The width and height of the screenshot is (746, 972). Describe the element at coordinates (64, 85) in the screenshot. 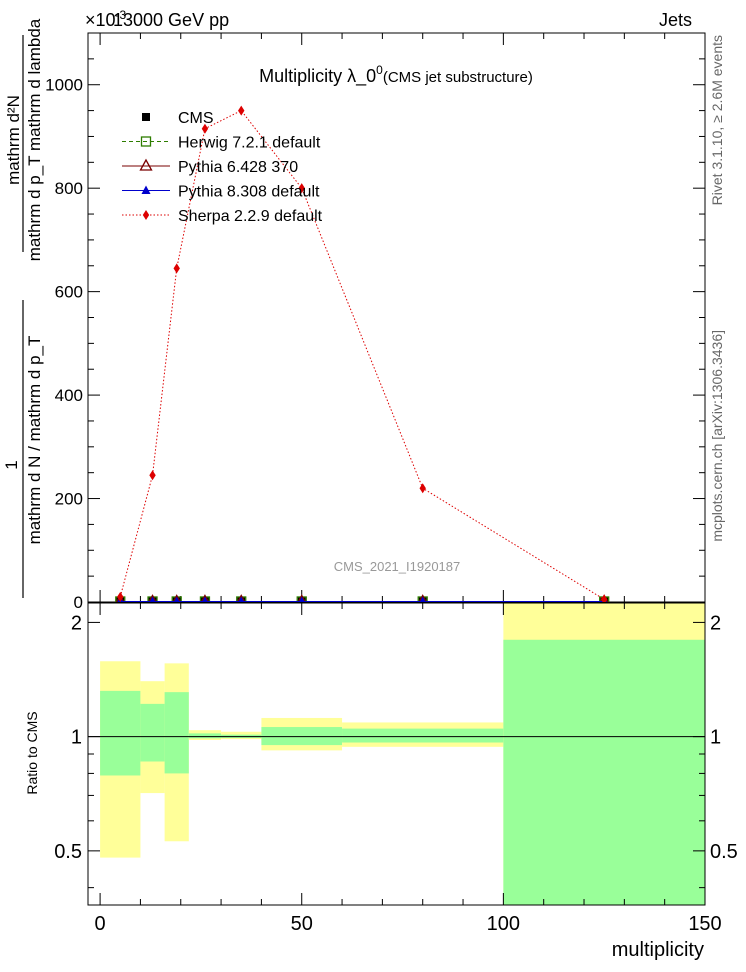

I see `main-y-tick-label: 1000` at that location.